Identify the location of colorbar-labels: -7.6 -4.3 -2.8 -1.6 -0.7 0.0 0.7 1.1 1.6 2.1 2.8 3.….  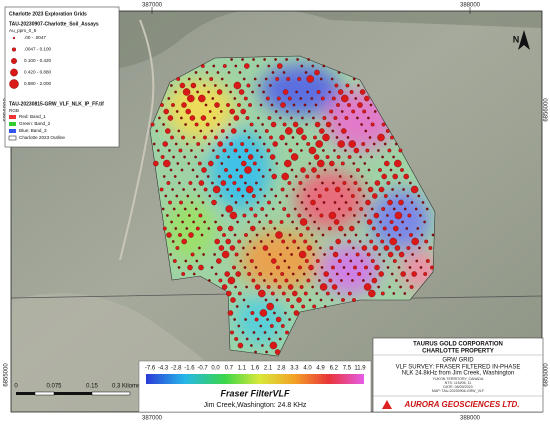
(255, 369).